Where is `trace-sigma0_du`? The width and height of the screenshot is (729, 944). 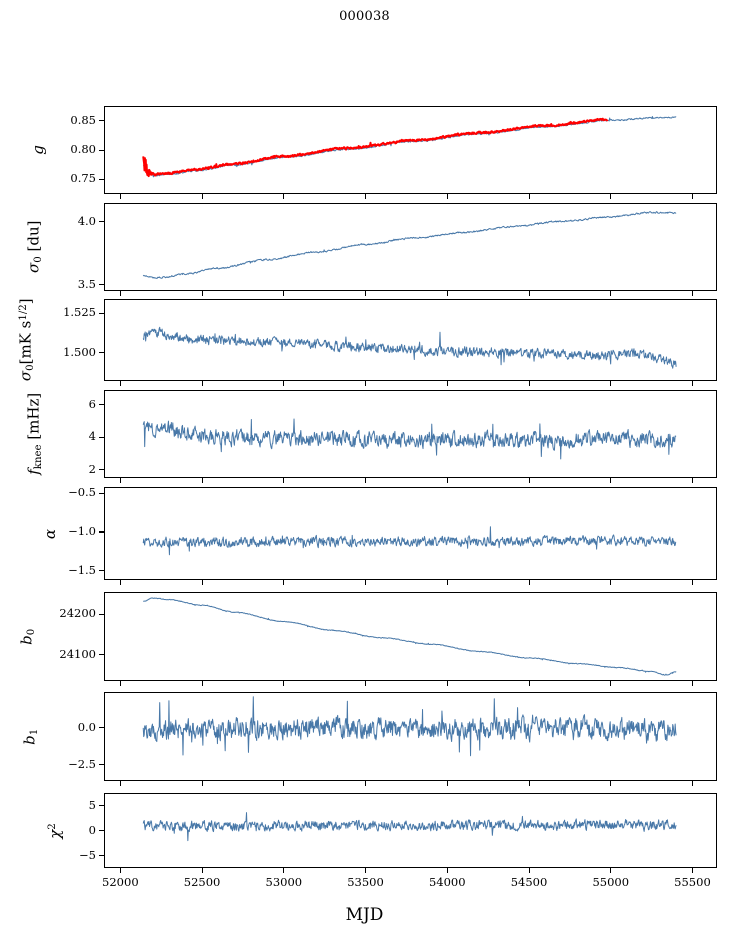
trace-sigma0_du is located at coordinates (409, 245).